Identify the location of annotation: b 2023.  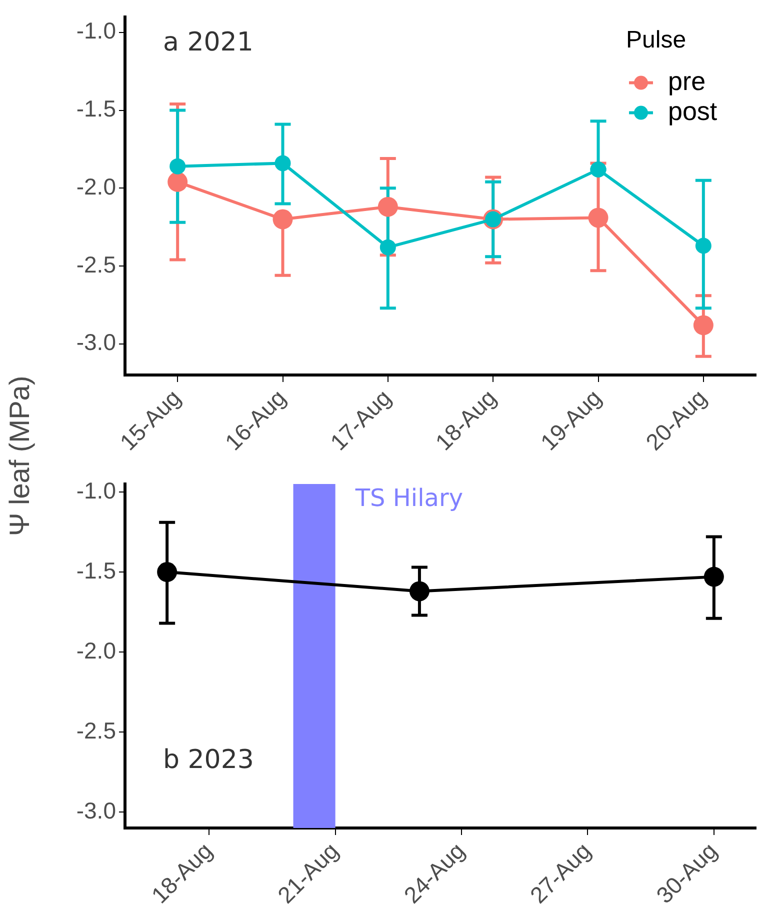
(208, 759).